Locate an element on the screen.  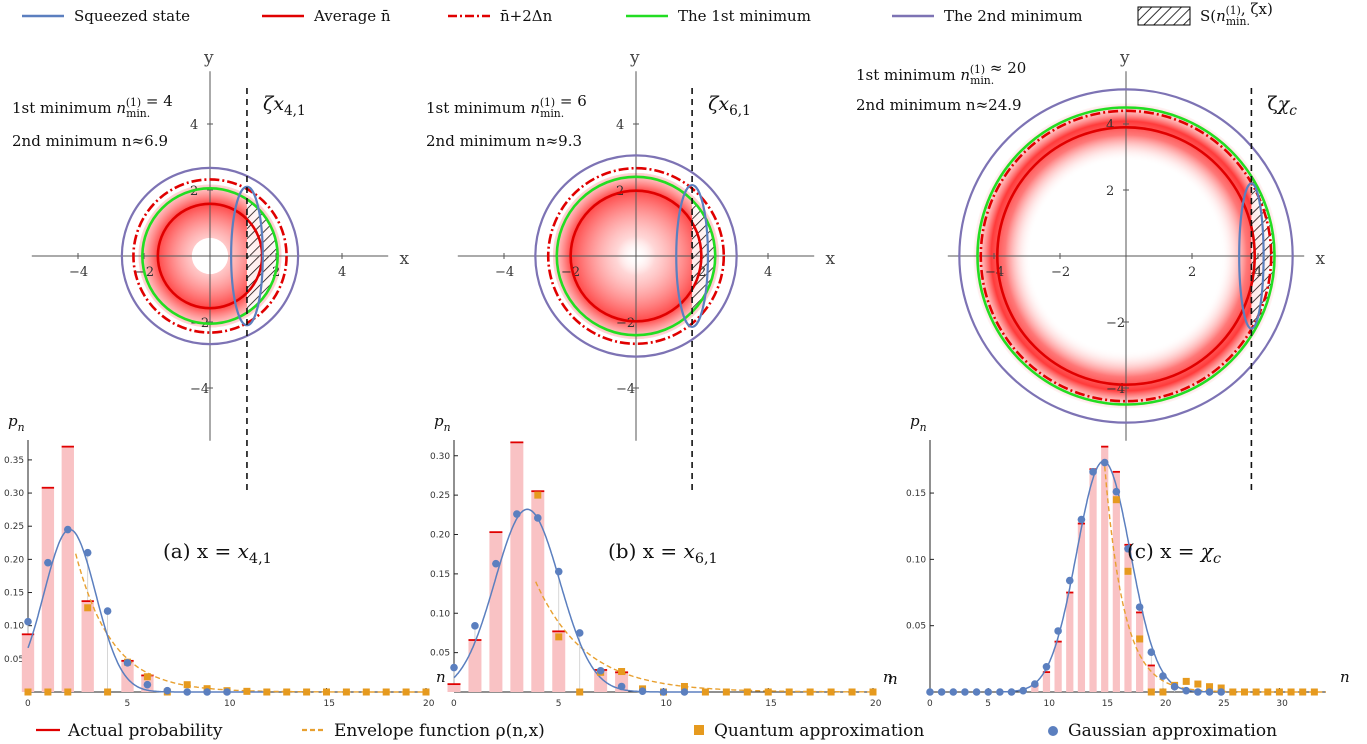
legend-bottom-item: Actual probability is located at coordinates (129, 731).